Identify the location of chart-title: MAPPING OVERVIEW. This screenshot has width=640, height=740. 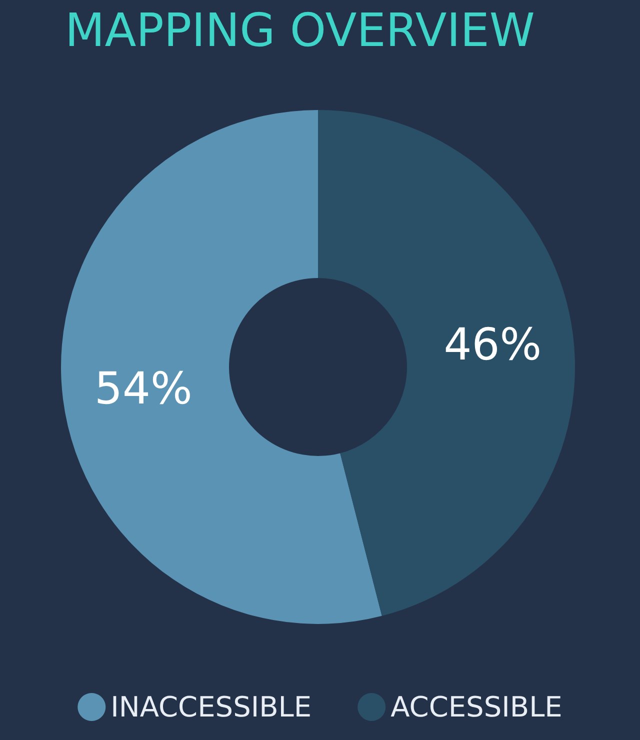
(300, 30).